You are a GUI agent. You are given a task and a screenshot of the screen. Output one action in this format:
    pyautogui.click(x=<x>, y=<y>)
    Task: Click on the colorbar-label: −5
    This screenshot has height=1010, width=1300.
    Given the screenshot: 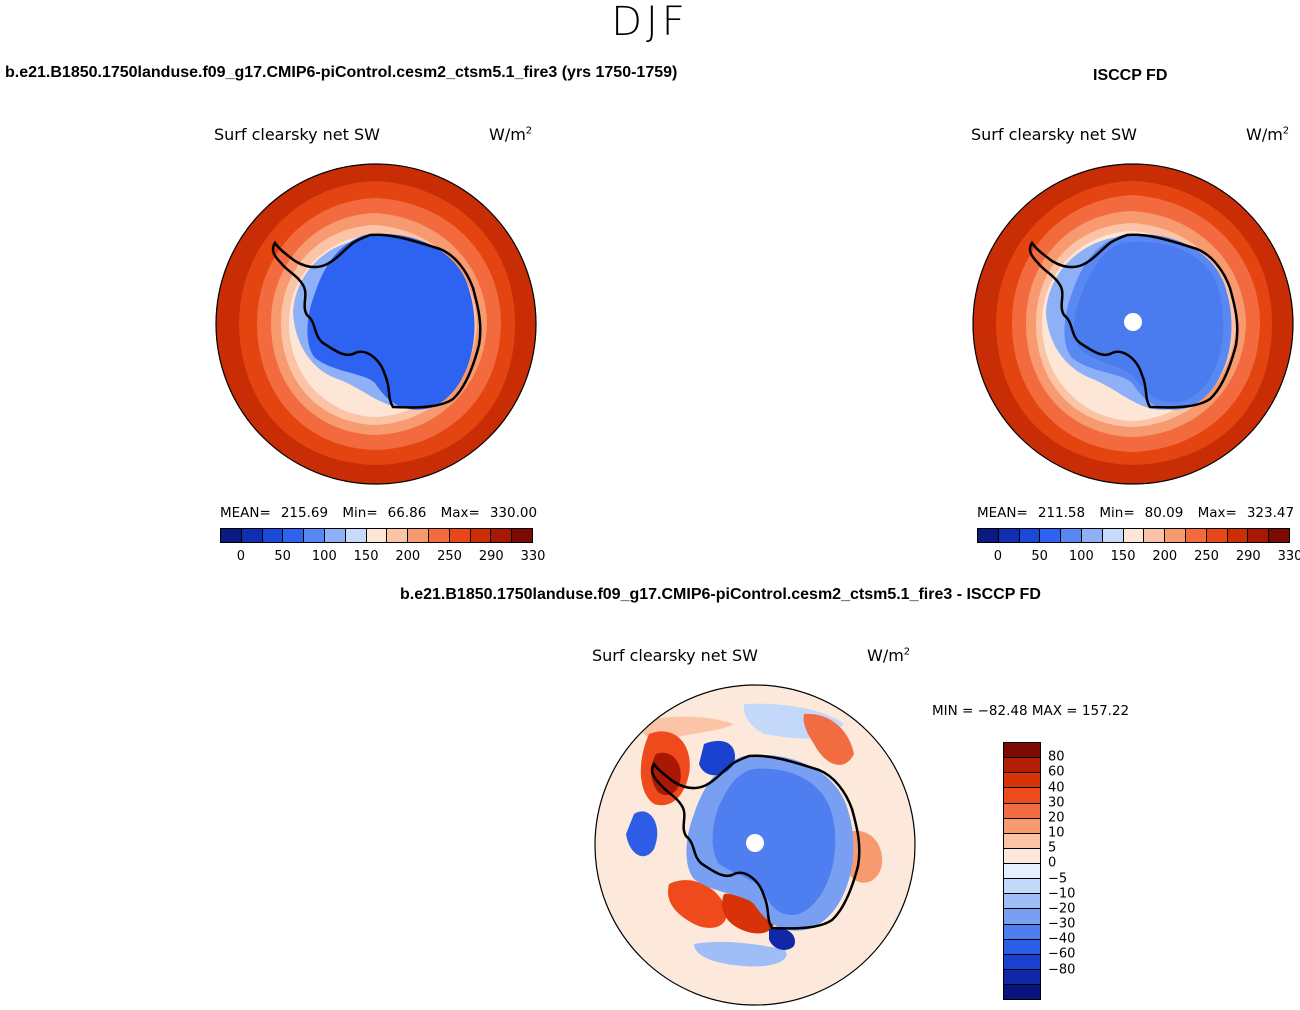 What is the action you would take?
    pyautogui.click(x=1058, y=879)
    